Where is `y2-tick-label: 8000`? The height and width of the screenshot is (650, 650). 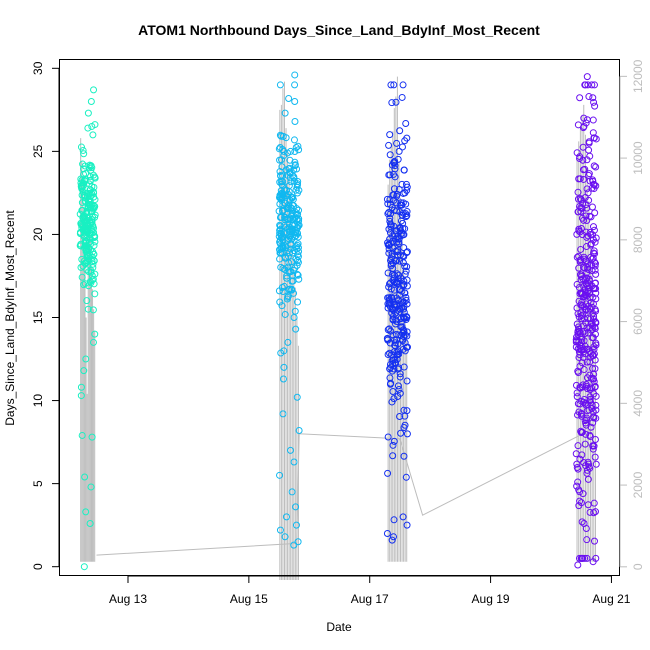 y2-tick-label: 8000 is located at coordinates (638, 239).